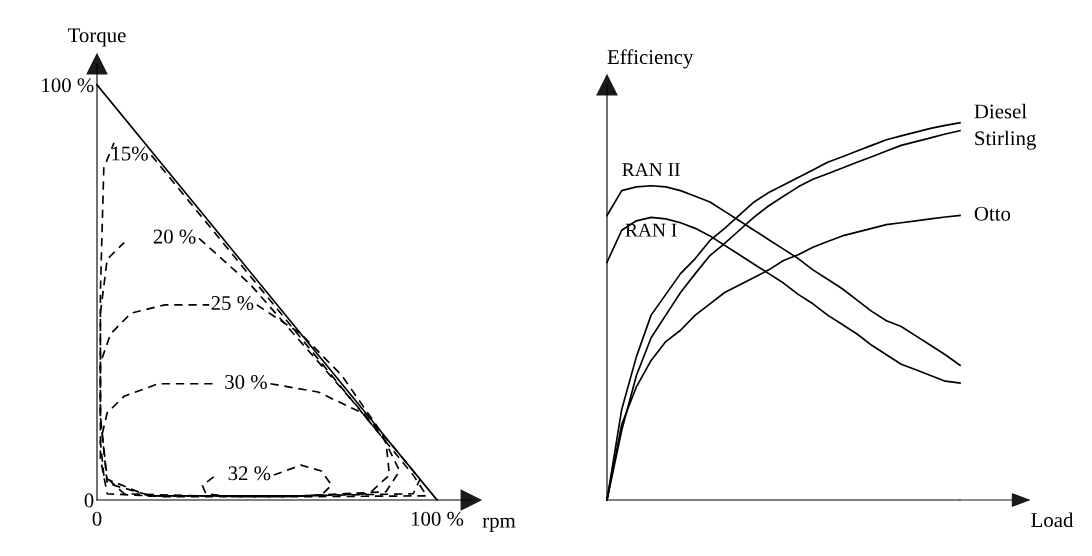 This screenshot has height=556, width=1092. Describe the element at coordinates (130, 153) in the screenshot. I see `series-label: 15%` at that location.